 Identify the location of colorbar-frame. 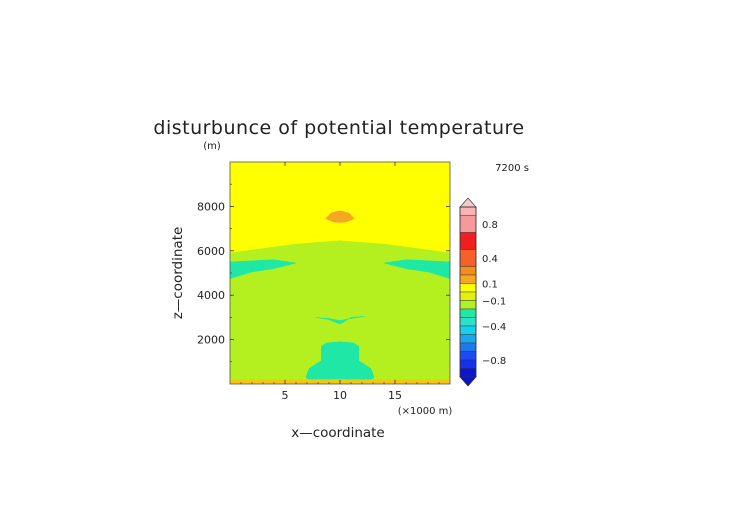
(468, 292).